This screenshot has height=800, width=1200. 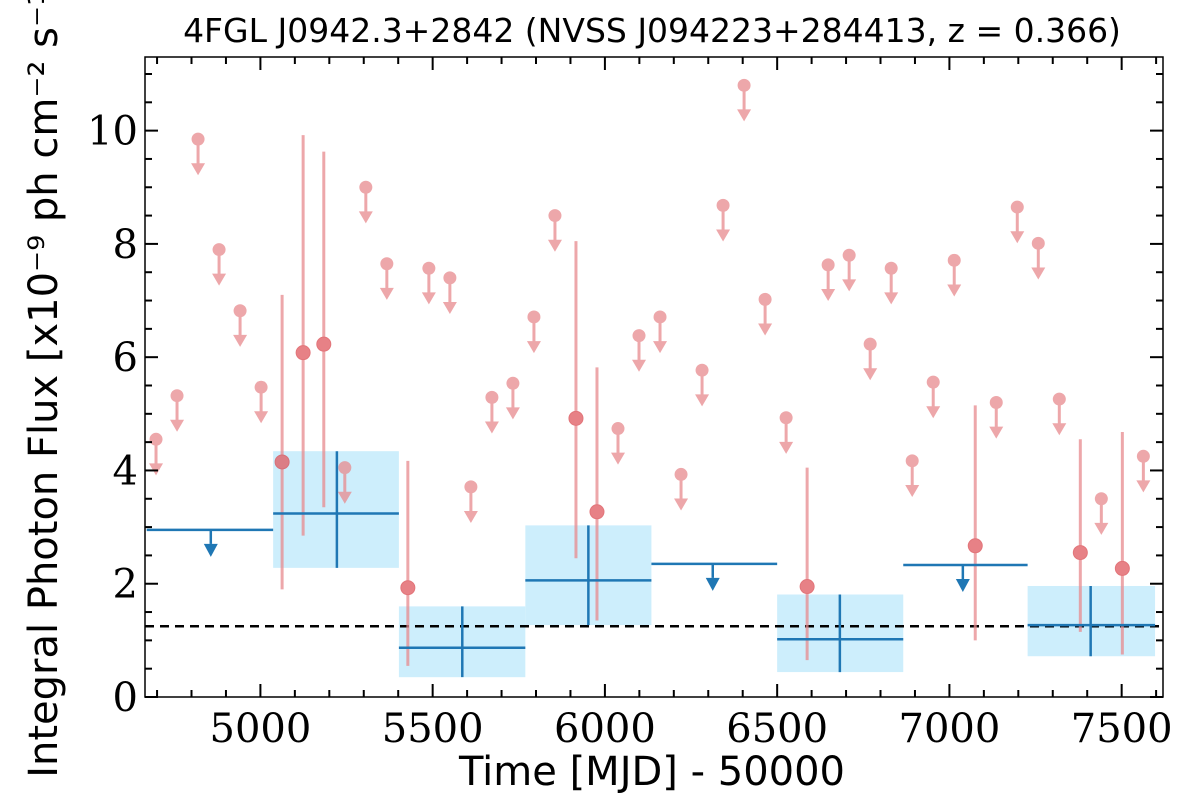 What do you see at coordinates (125, 698) in the screenshot?
I see `y-tick-label: 0` at bounding box center [125, 698].